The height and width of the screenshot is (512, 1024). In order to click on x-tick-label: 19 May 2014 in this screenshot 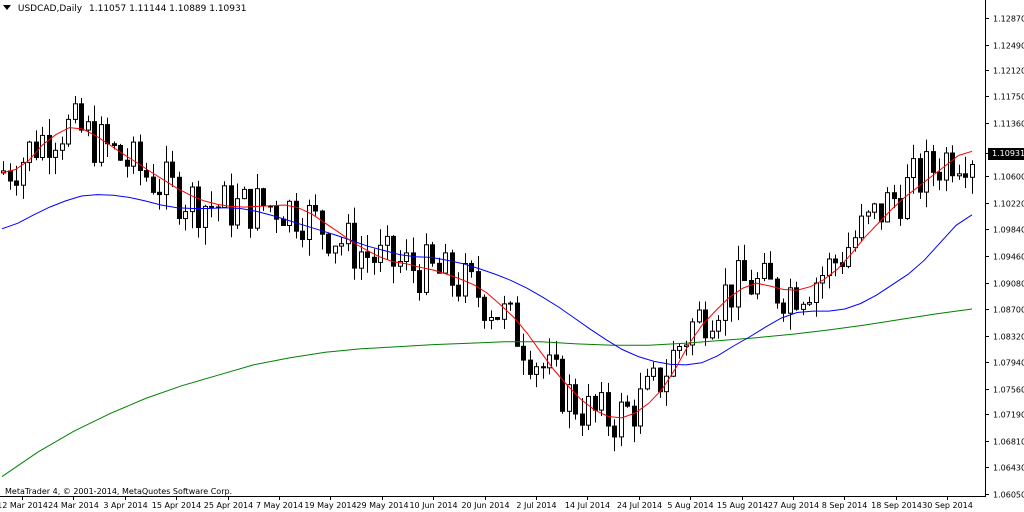, I will do `click(330, 505)`.